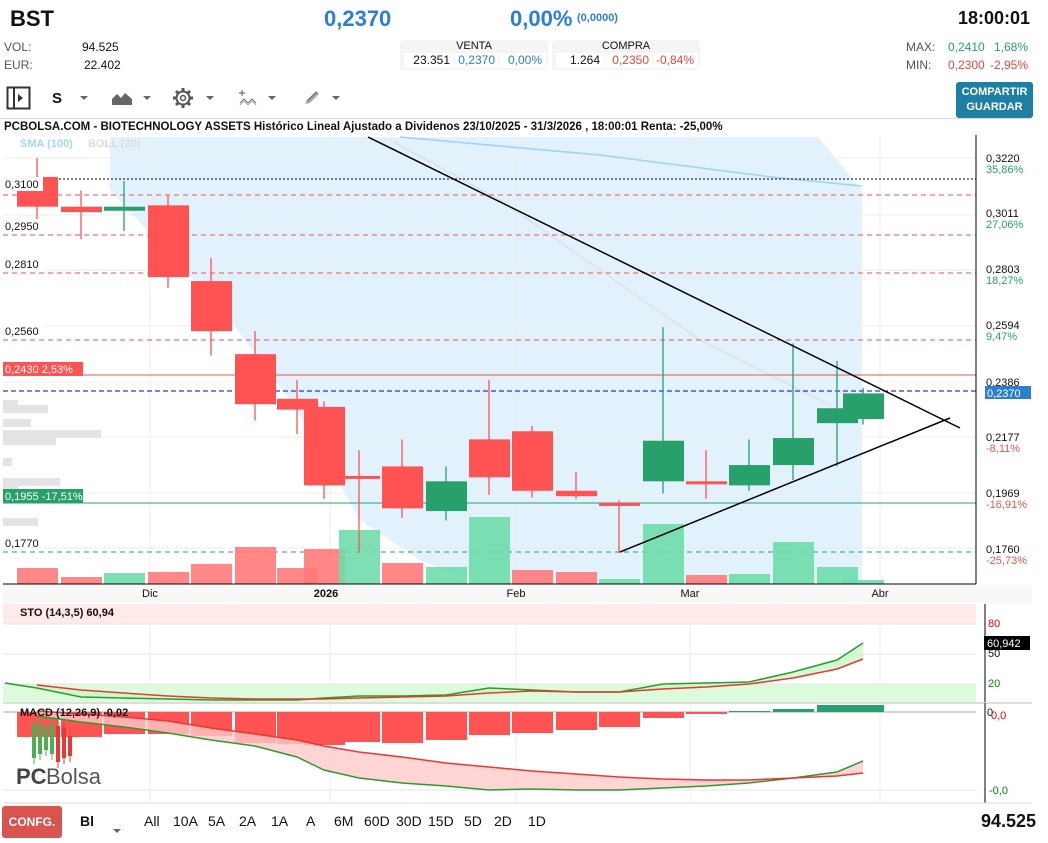  Describe the element at coordinates (516, 118) in the screenshot. I see `divider` at that location.